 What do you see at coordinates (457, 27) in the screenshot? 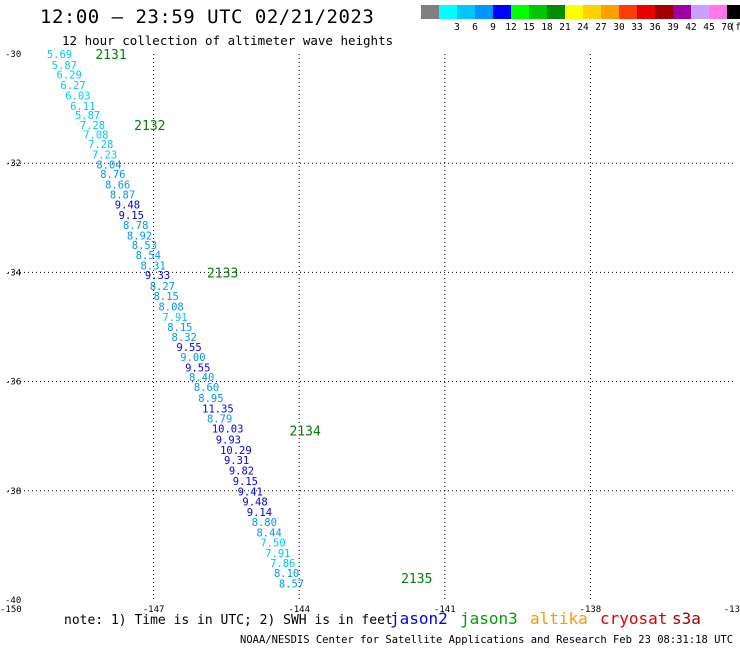
I see `legend-label: 3` at bounding box center [457, 27].